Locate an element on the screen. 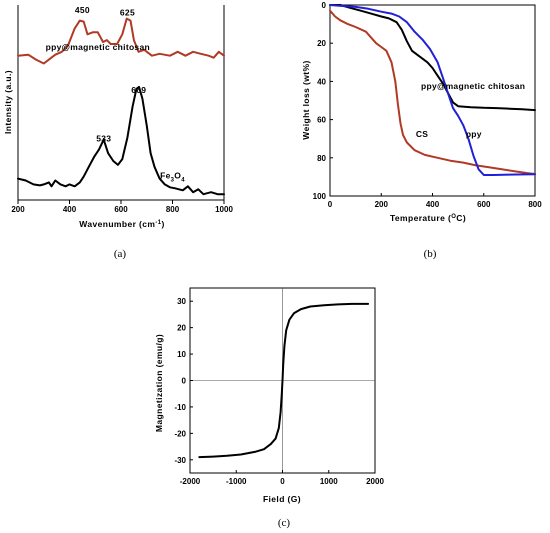 Image resolution: width=550 pixels, height=533 pixels. panel-label-a: (a) is located at coordinates (120, 254).